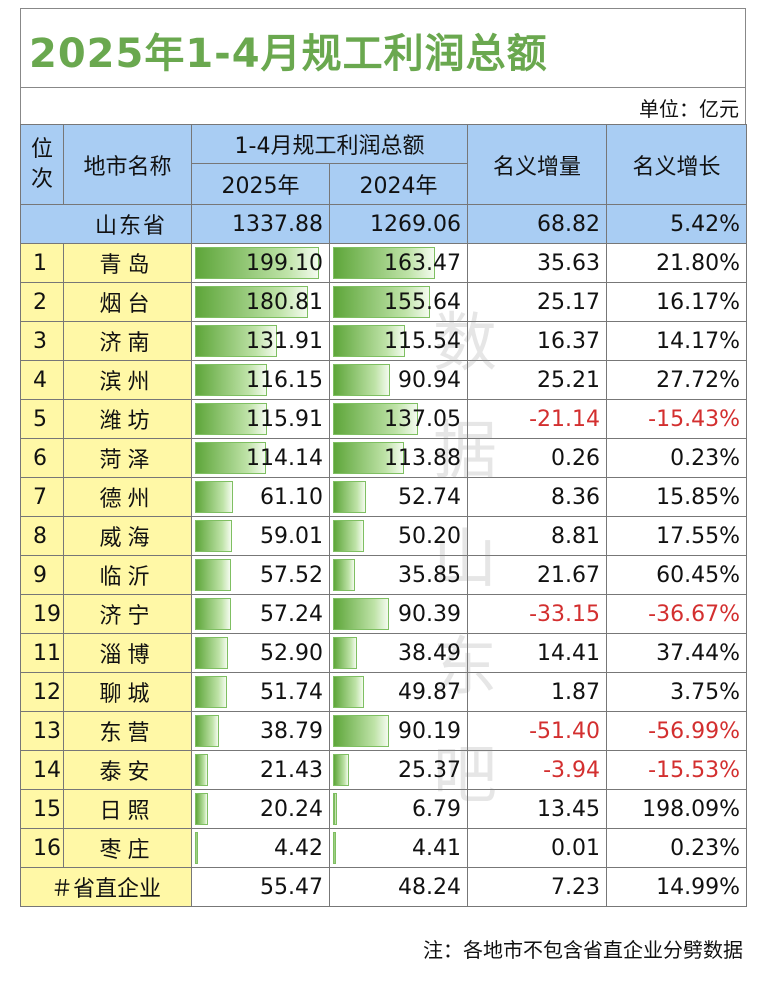  I want to click on bar-2025-cell: 51.74, so click(260, 692).